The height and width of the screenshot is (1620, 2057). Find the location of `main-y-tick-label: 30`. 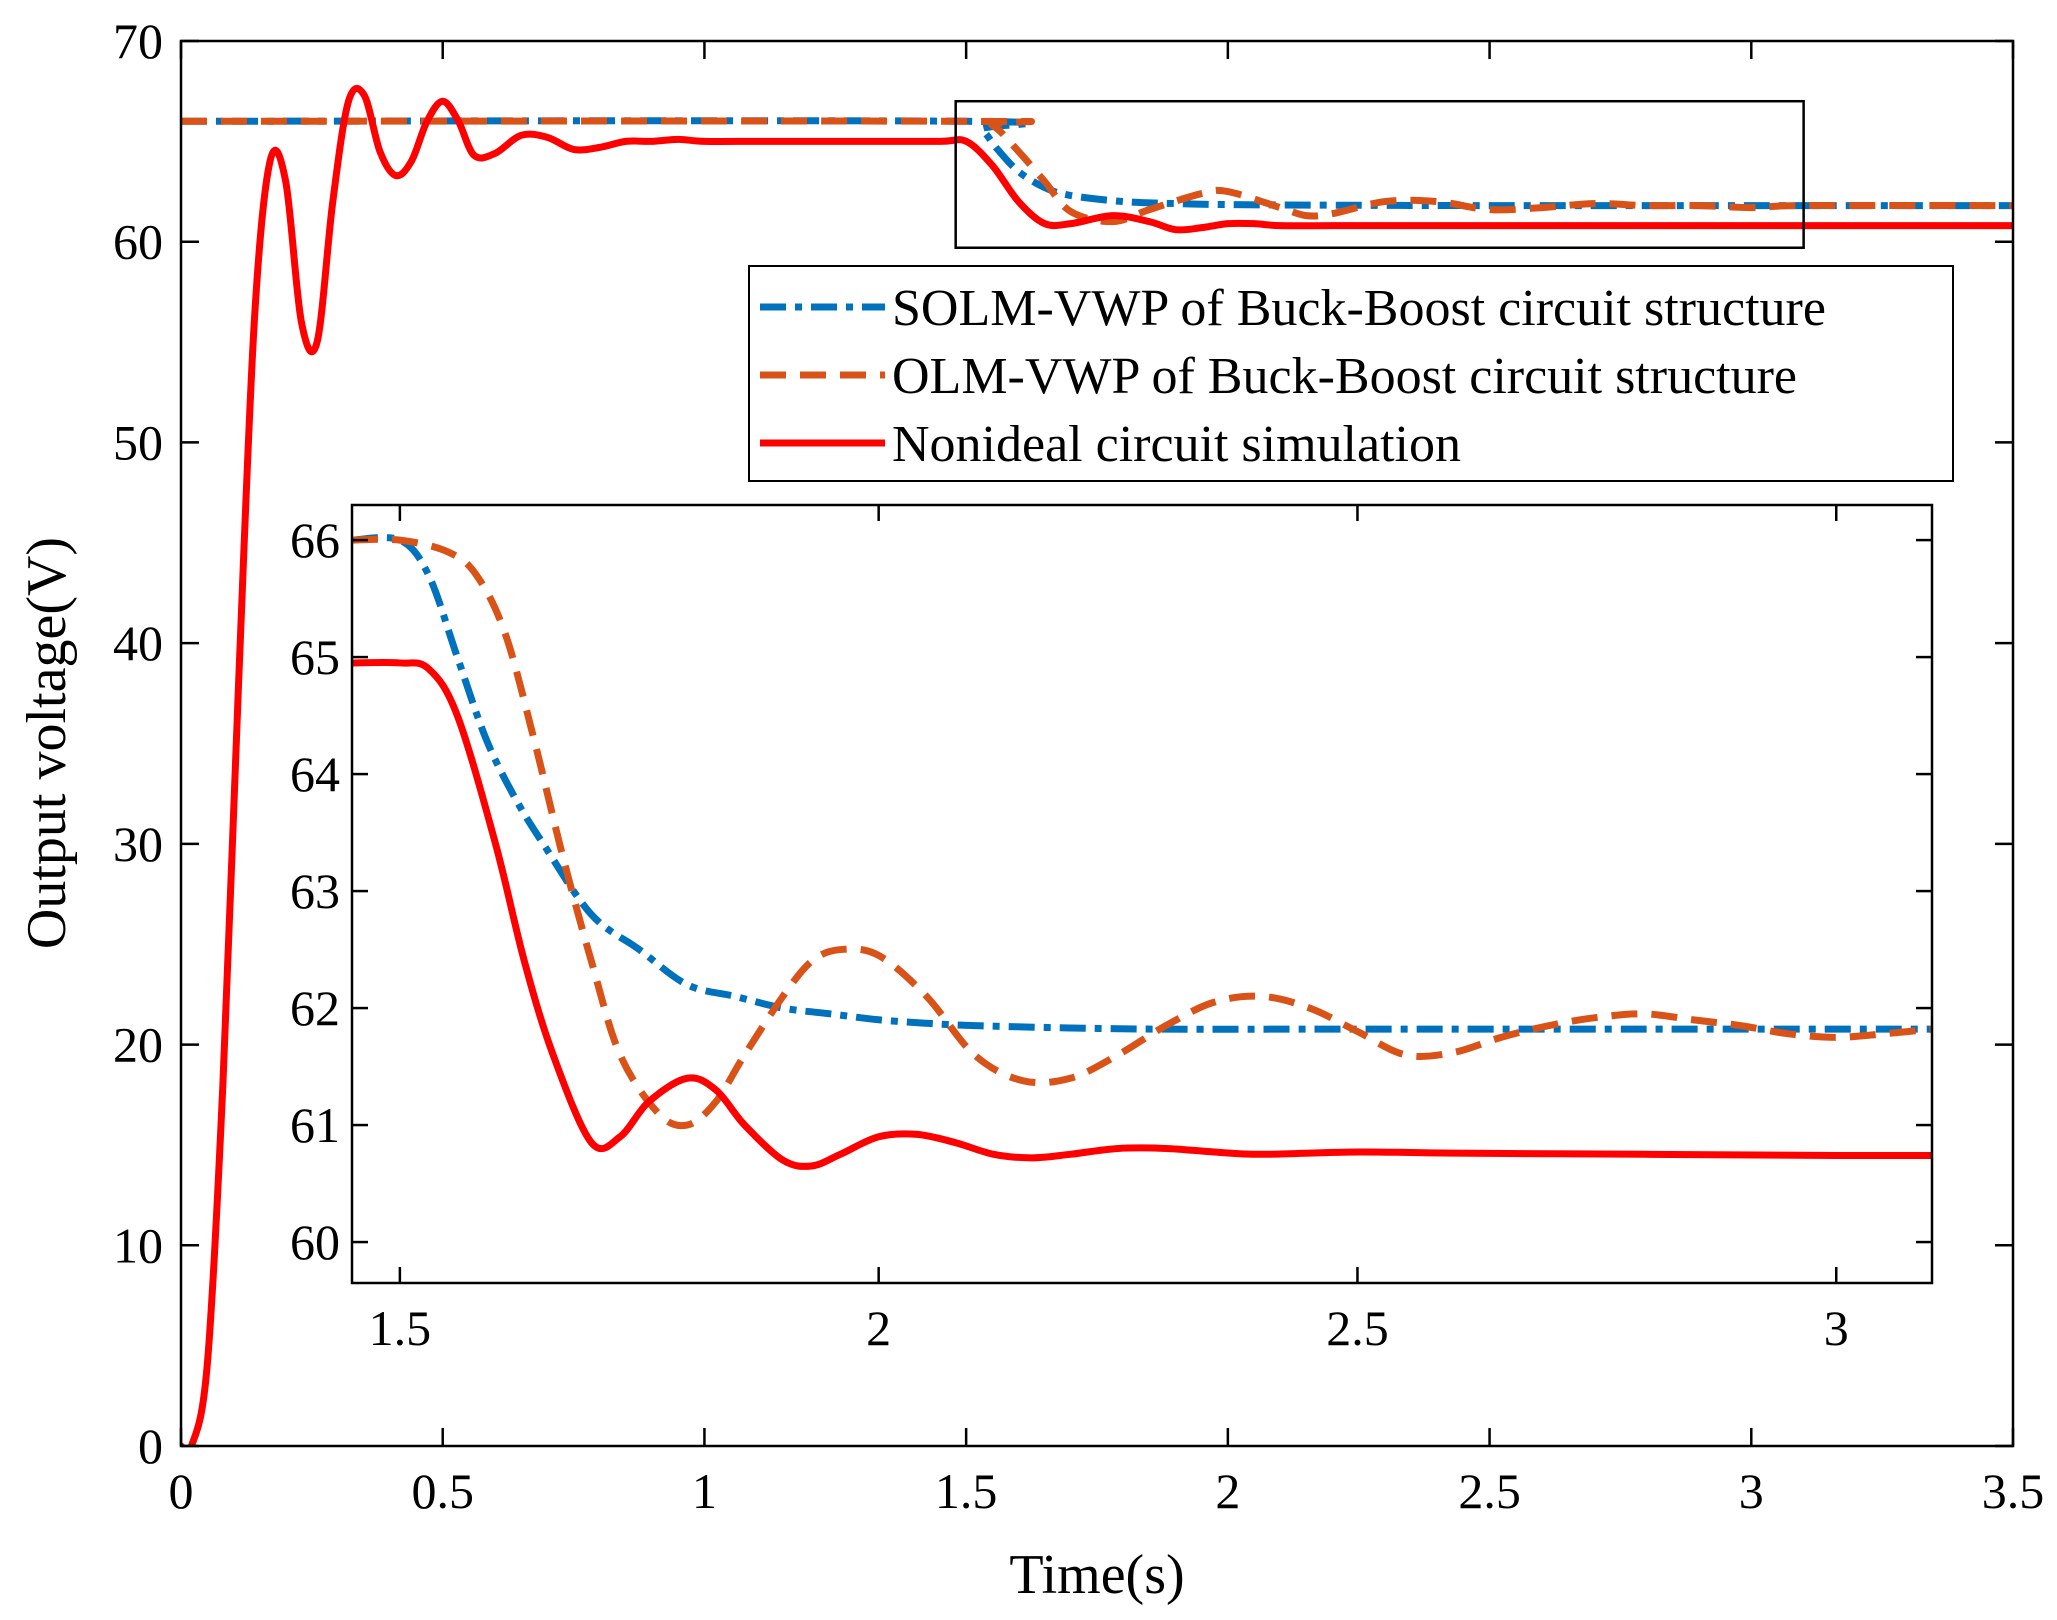

main-y-tick-label: 30 is located at coordinates (138, 844).